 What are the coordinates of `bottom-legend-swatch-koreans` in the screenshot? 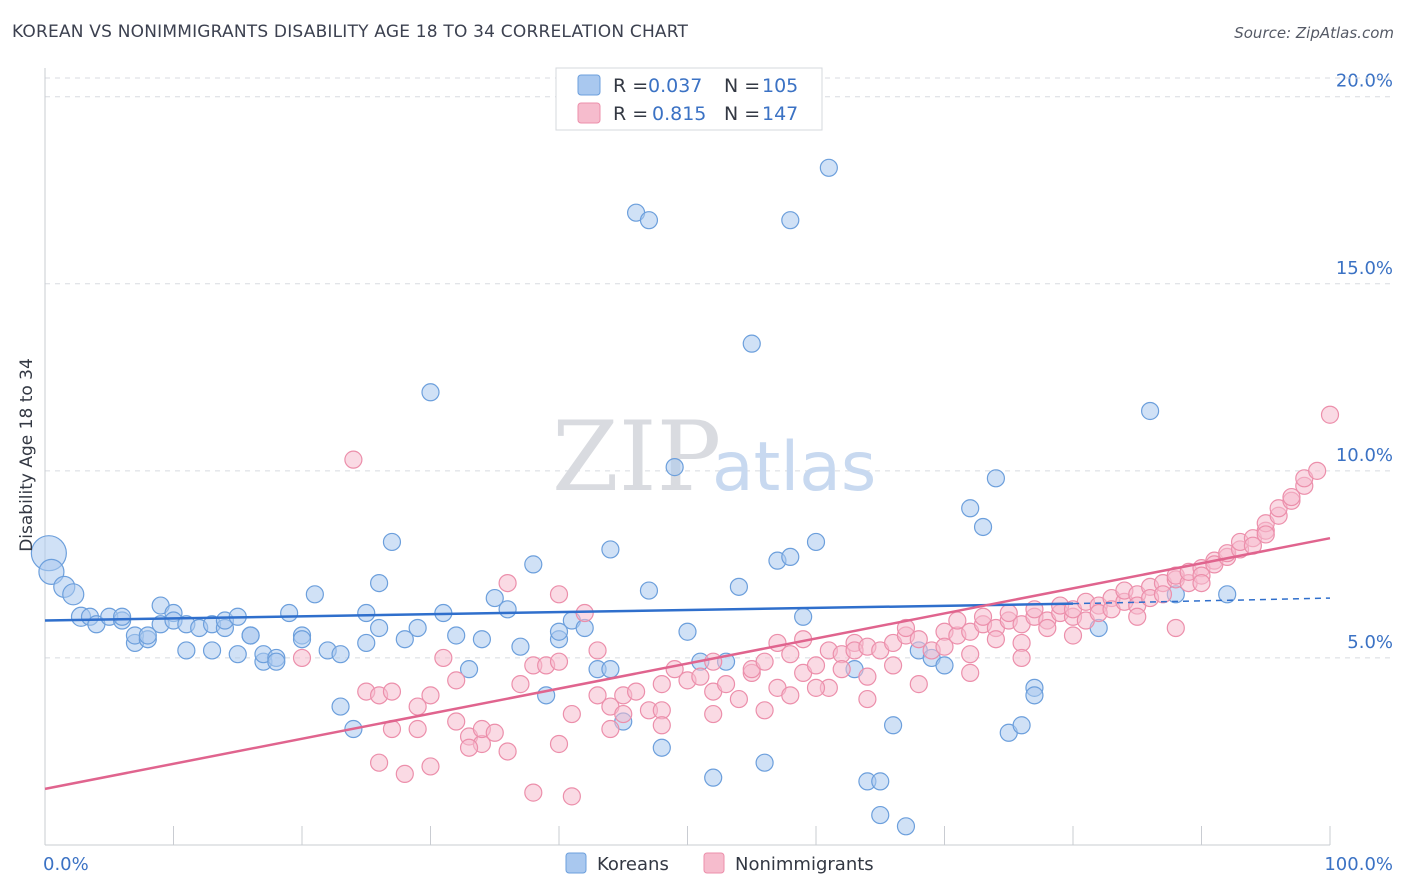 It's located at (576, 863).